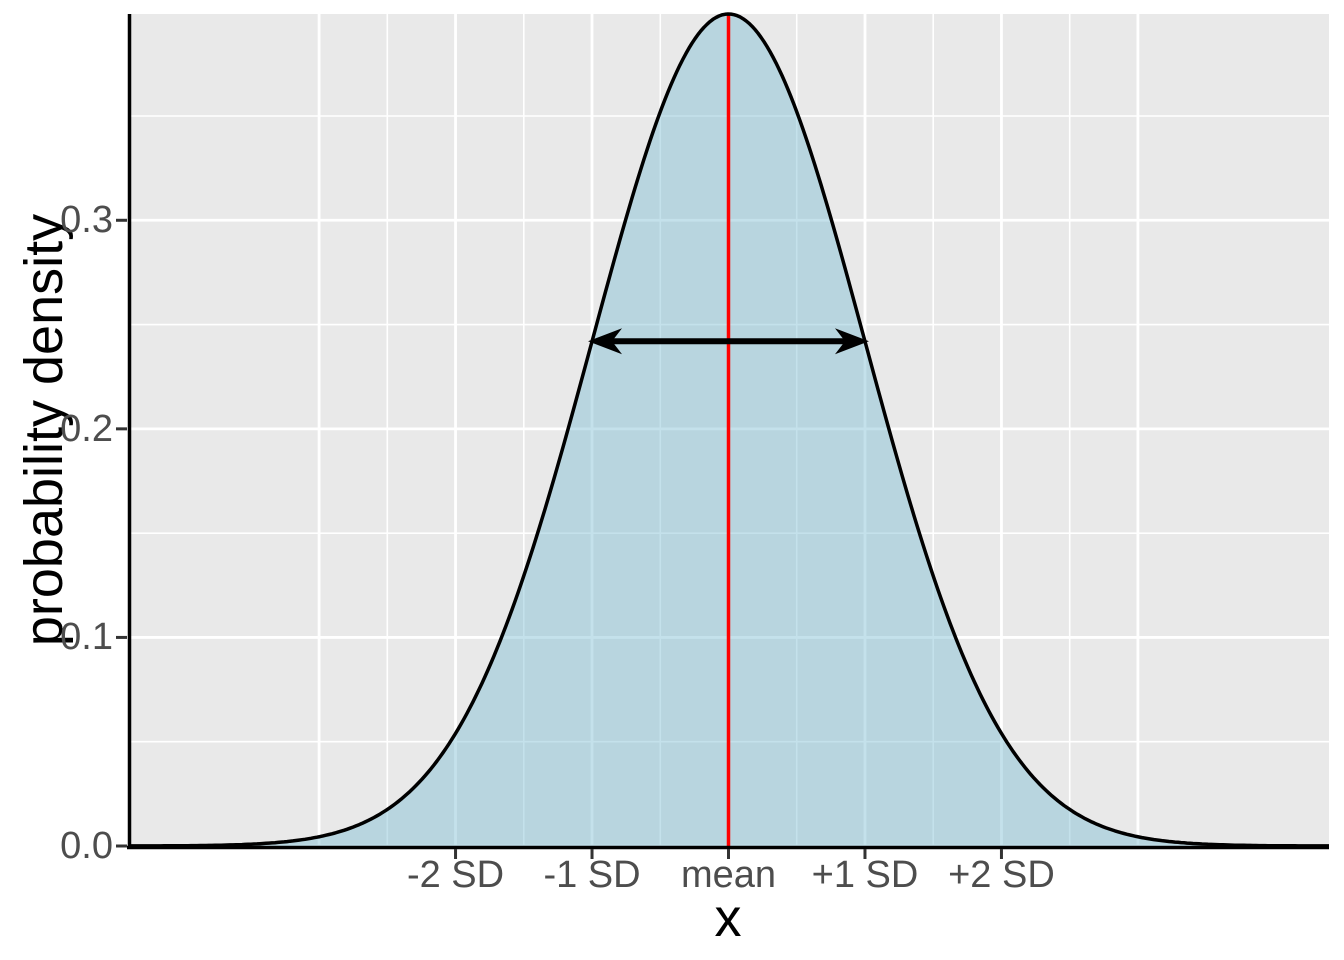  Describe the element at coordinates (86, 637) in the screenshot. I see `y-tick-label-1: 0.1` at that location.